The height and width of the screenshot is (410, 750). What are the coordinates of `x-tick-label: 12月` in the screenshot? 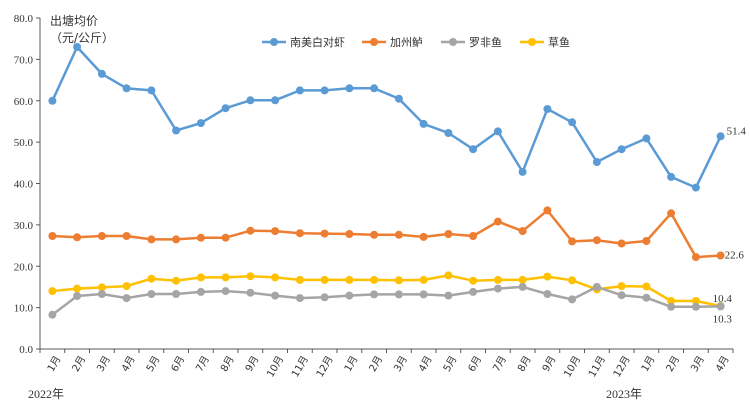 It's located at (325, 367).